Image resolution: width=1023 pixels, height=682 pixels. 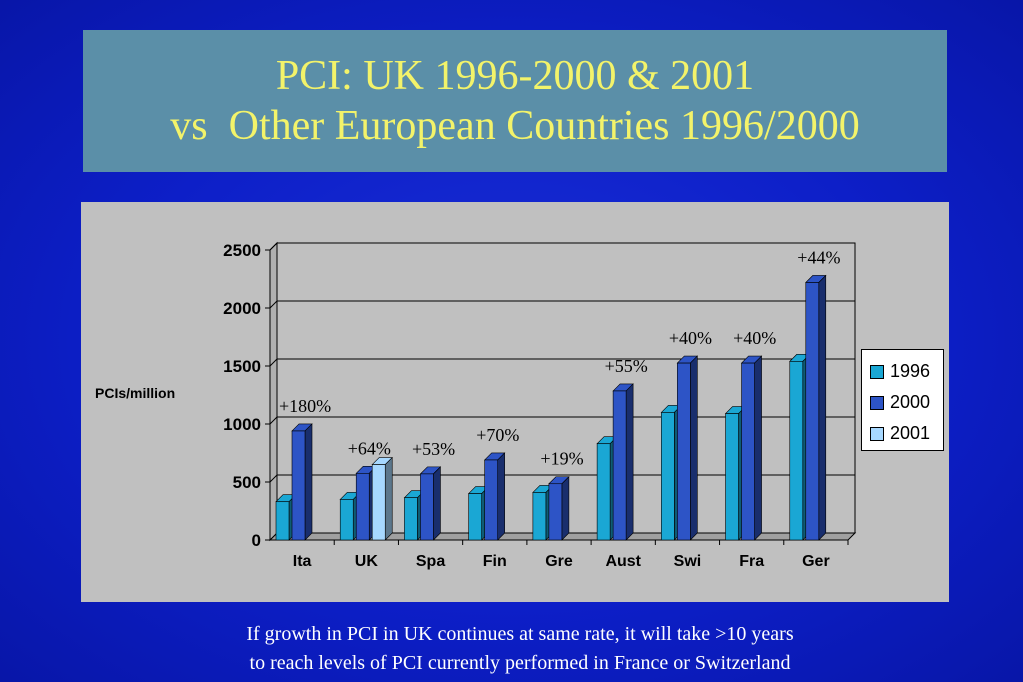 I want to click on x-tick-label: Gre, so click(x=559, y=561).